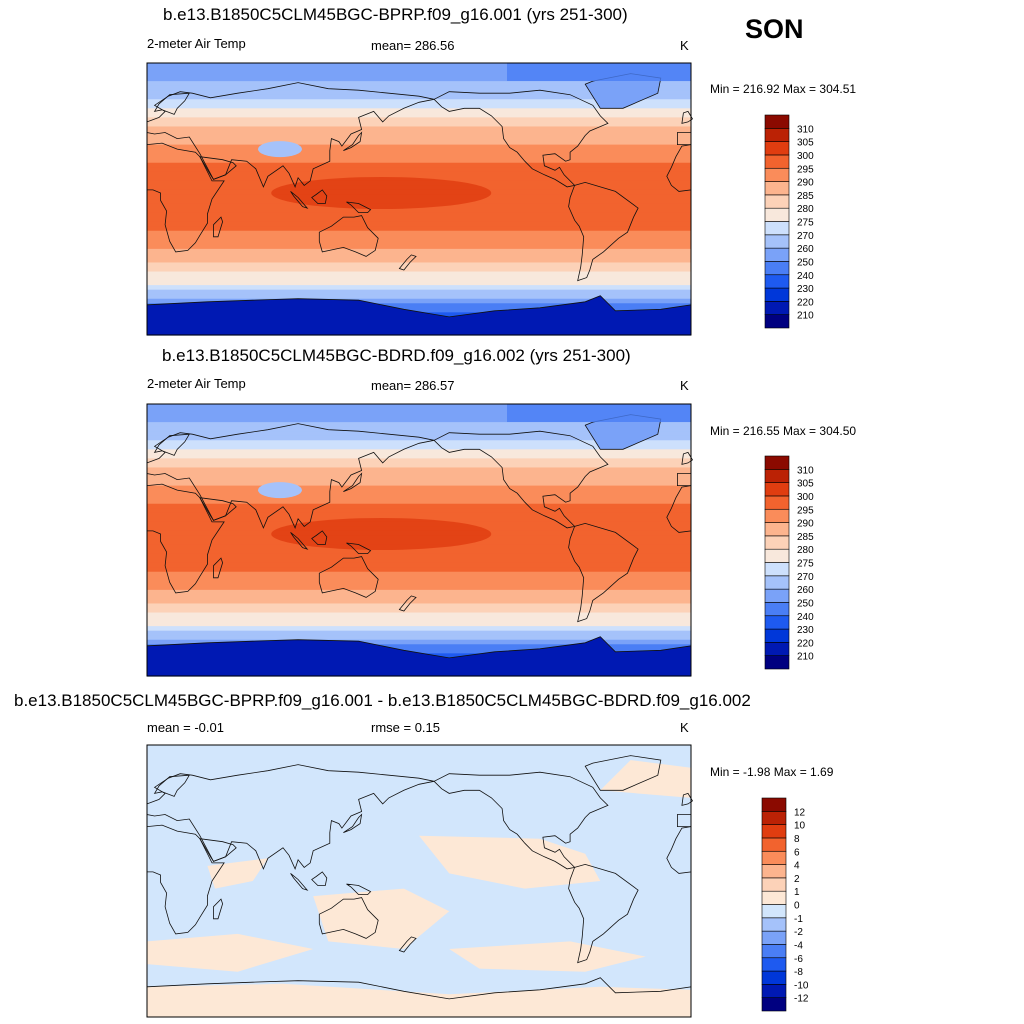 The height and width of the screenshot is (1024, 1024). I want to click on panel-2-mean-label: mean= 286.57, so click(413, 385).